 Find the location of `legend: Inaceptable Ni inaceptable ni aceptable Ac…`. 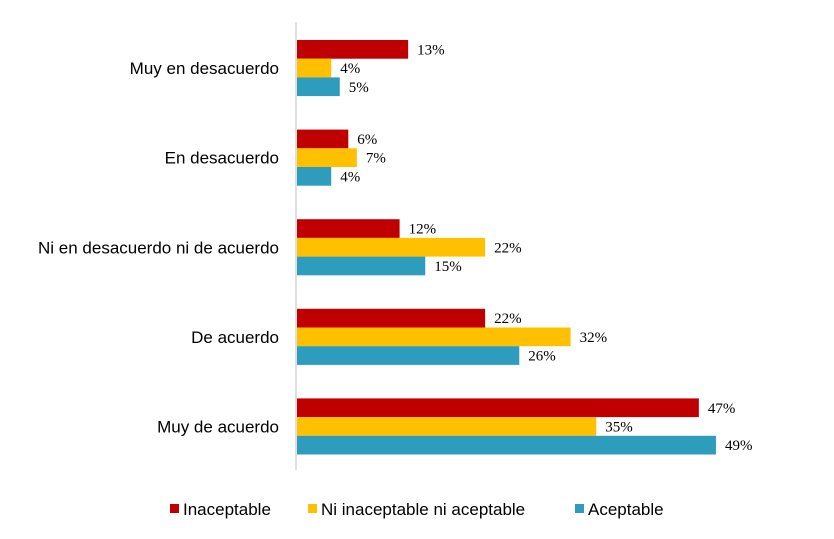

legend: Inaceptable Ni inaceptable ni aceptable Ac… is located at coordinates (417, 509).